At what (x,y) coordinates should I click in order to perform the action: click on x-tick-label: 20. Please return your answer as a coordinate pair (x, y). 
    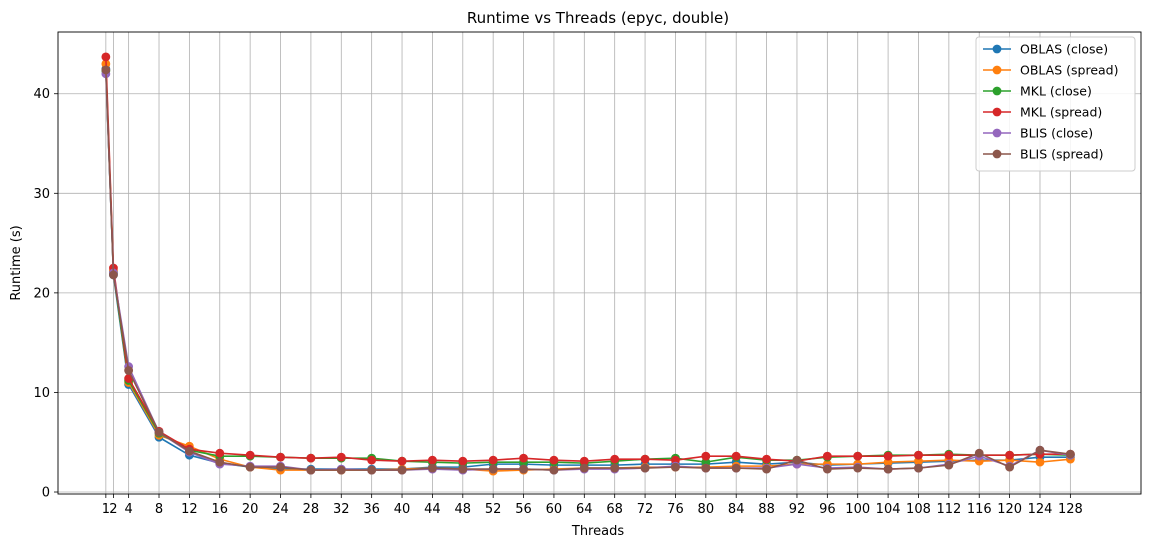
    Looking at the image, I should click on (250, 509).